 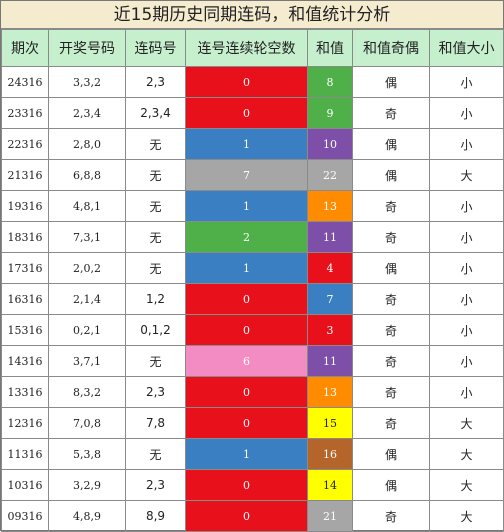 What do you see at coordinates (25, 299) in the screenshot?
I see `issue-cell: 16316` at bounding box center [25, 299].